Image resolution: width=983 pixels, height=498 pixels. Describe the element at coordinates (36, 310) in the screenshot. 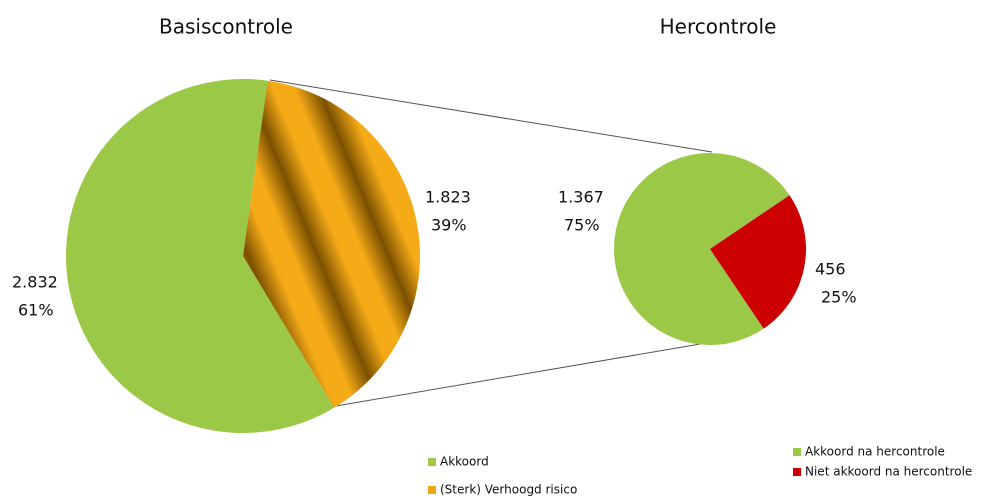

I see `percent-label: 61%` at that location.